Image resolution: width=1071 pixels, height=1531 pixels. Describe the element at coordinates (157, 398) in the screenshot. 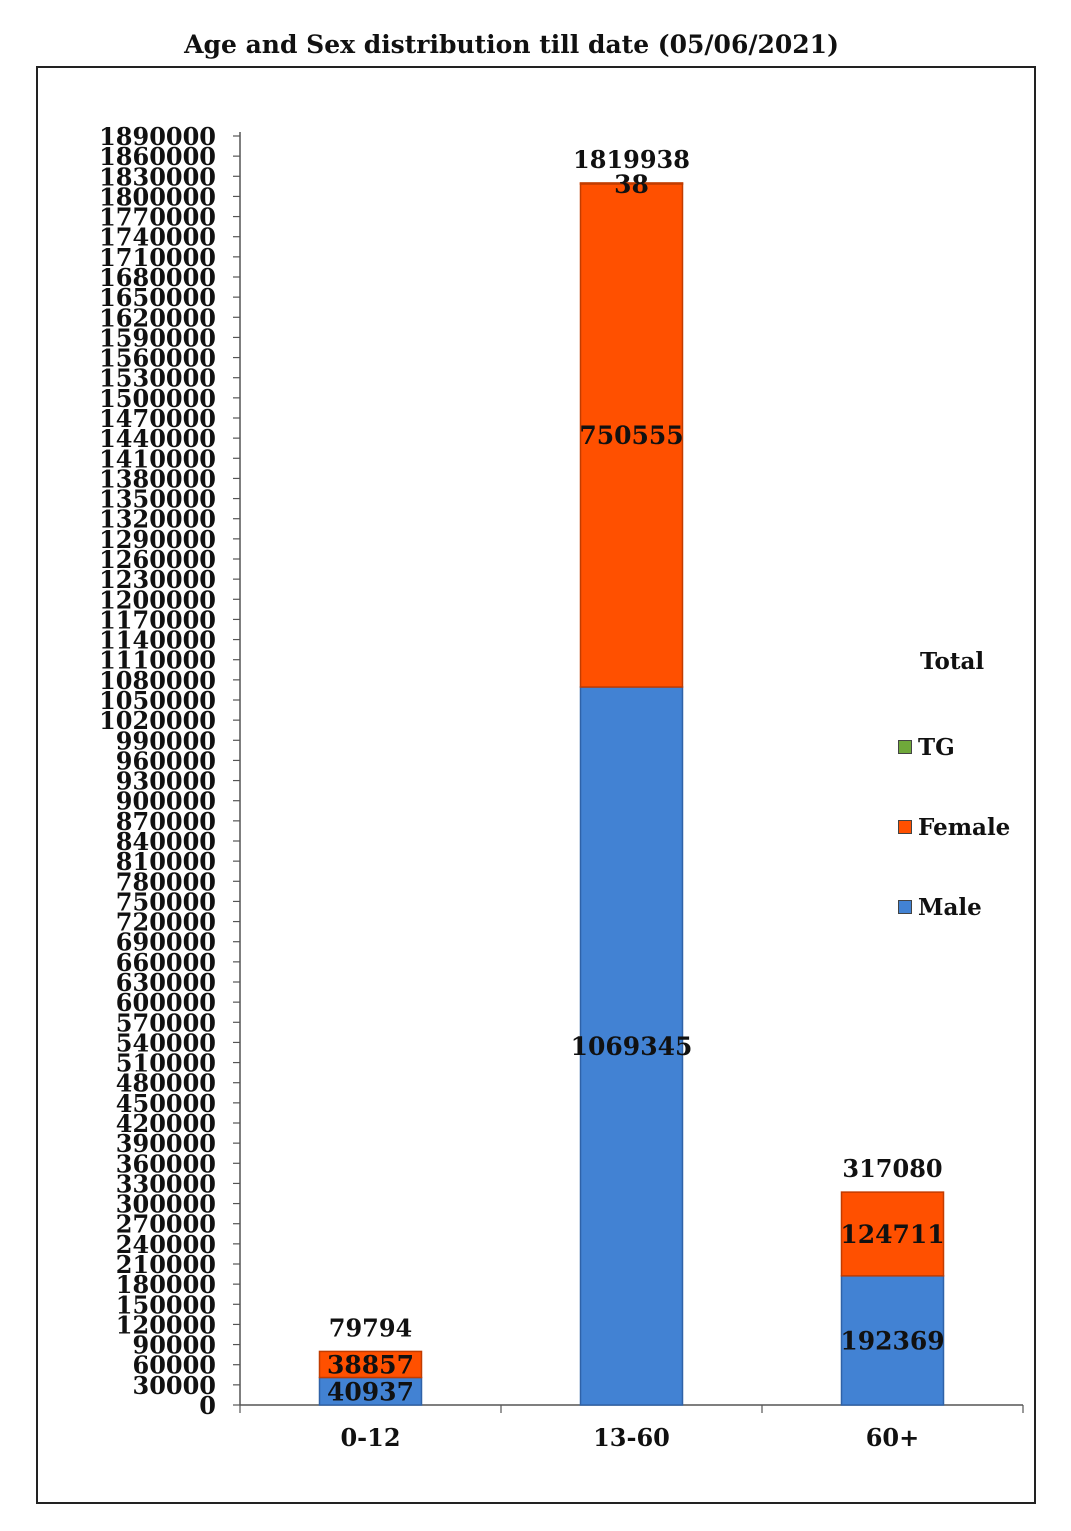

I see `y-tick-label: 1500000` at that location.